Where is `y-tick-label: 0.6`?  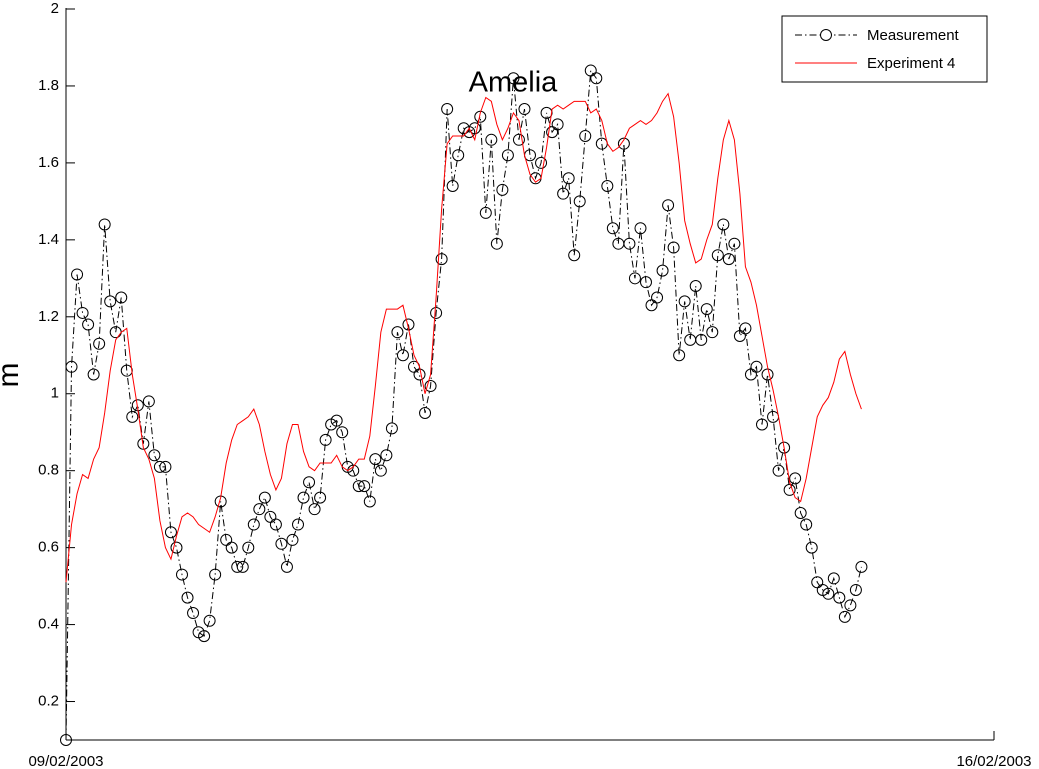
y-tick-label: 0.6 is located at coordinates (48, 547).